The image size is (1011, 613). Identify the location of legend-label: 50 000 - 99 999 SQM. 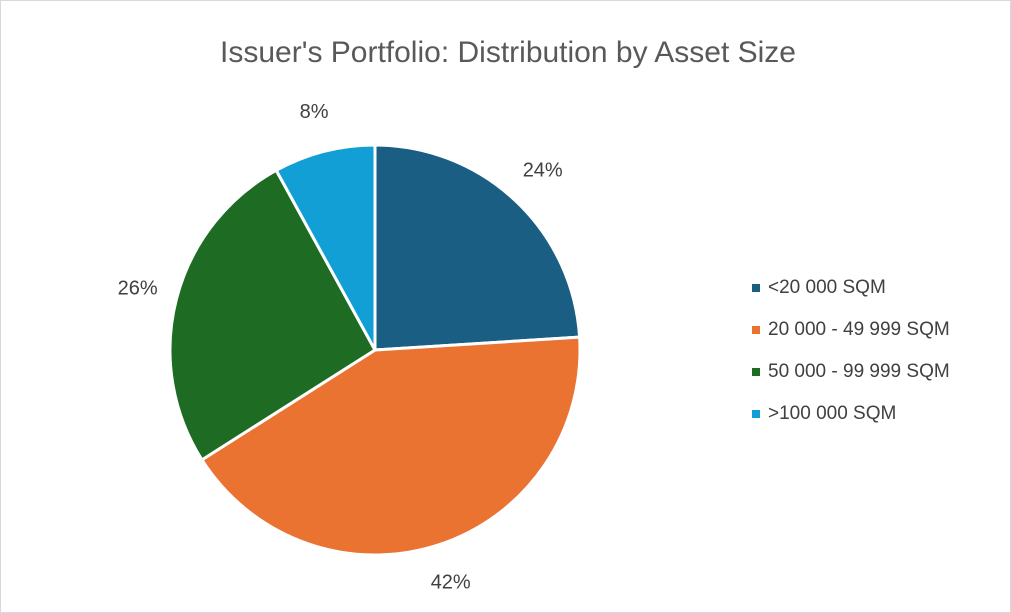
(859, 371).